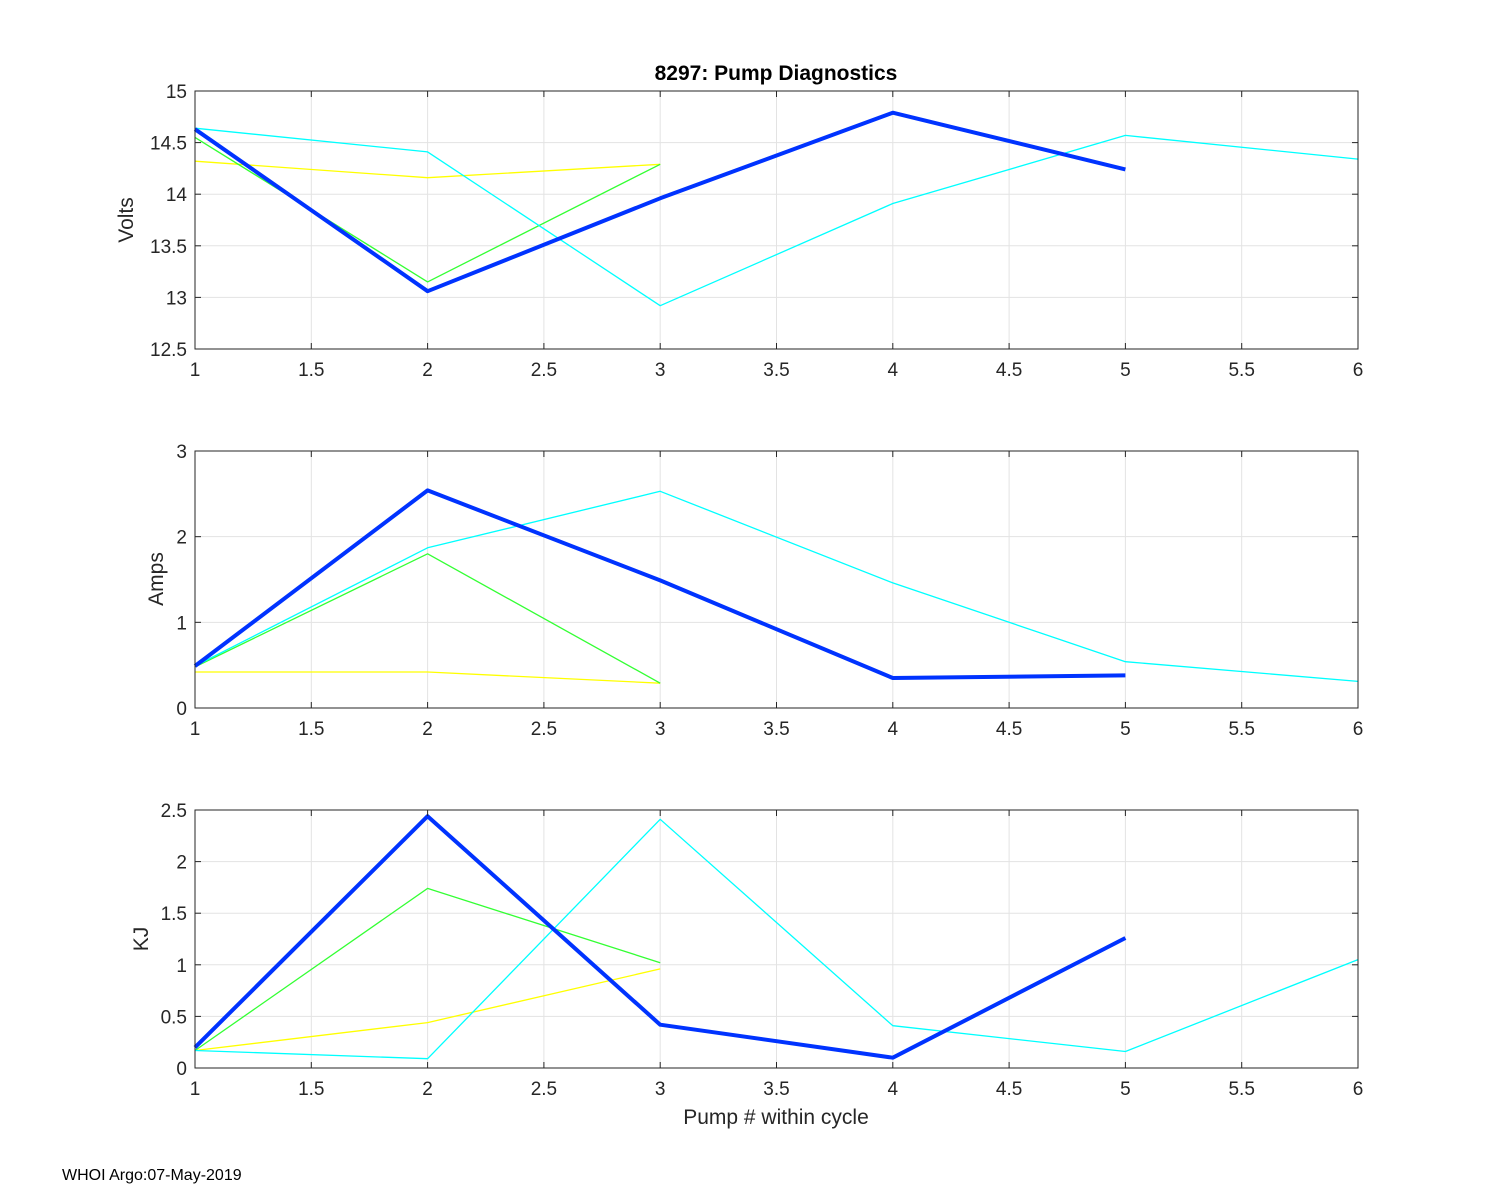  I want to click on kj-x-tick-label: 5, so click(1125, 1089).